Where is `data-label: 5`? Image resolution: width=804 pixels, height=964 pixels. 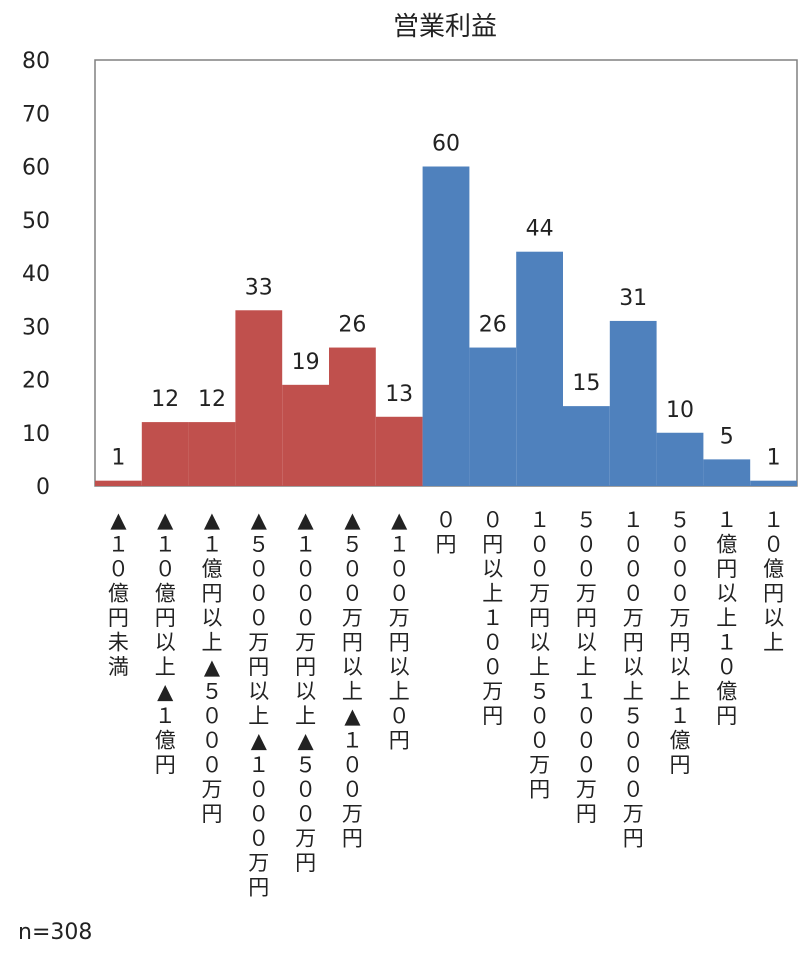
data-label: 5 is located at coordinates (727, 436).